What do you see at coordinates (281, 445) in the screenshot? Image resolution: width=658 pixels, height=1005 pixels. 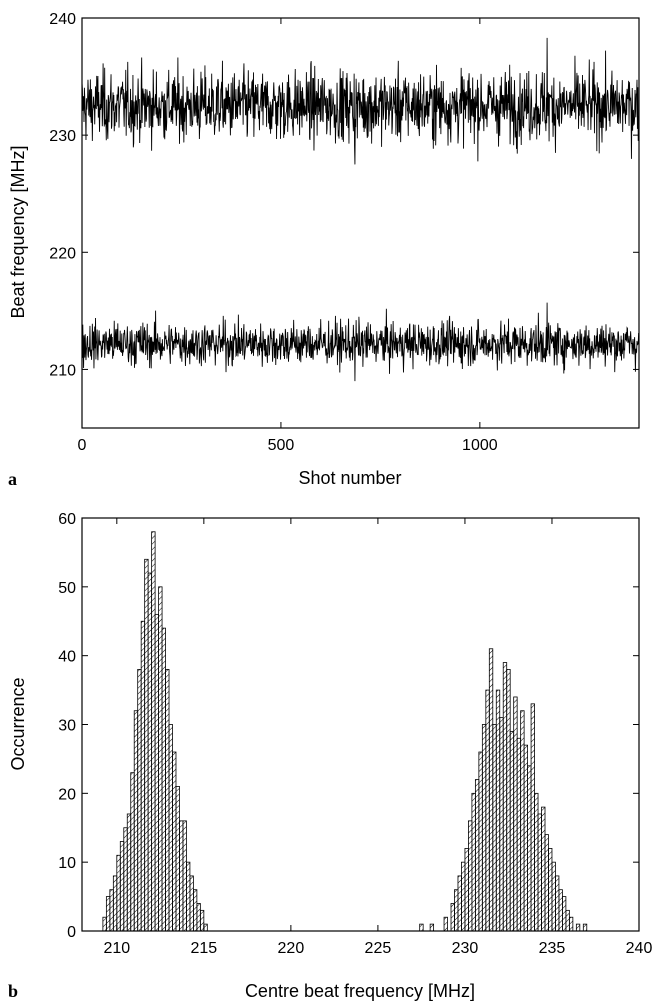 I see `panel-a-x-tick-label: 500` at bounding box center [281, 445].